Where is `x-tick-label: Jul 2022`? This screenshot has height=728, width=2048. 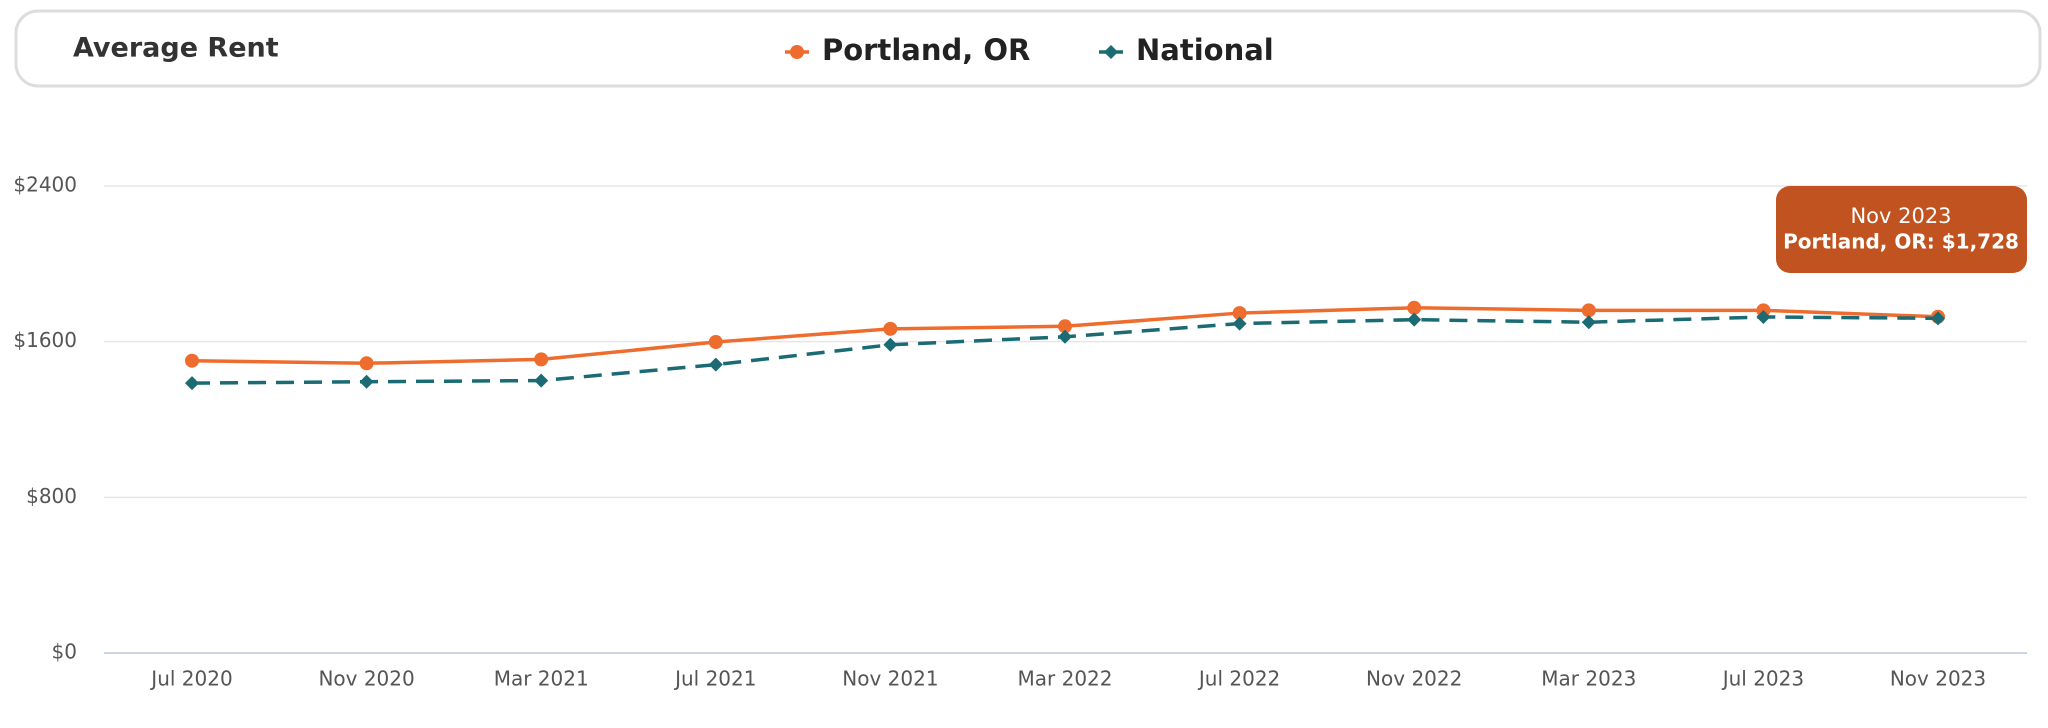 x-tick-label: Jul 2022 is located at coordinates (1238, 679).